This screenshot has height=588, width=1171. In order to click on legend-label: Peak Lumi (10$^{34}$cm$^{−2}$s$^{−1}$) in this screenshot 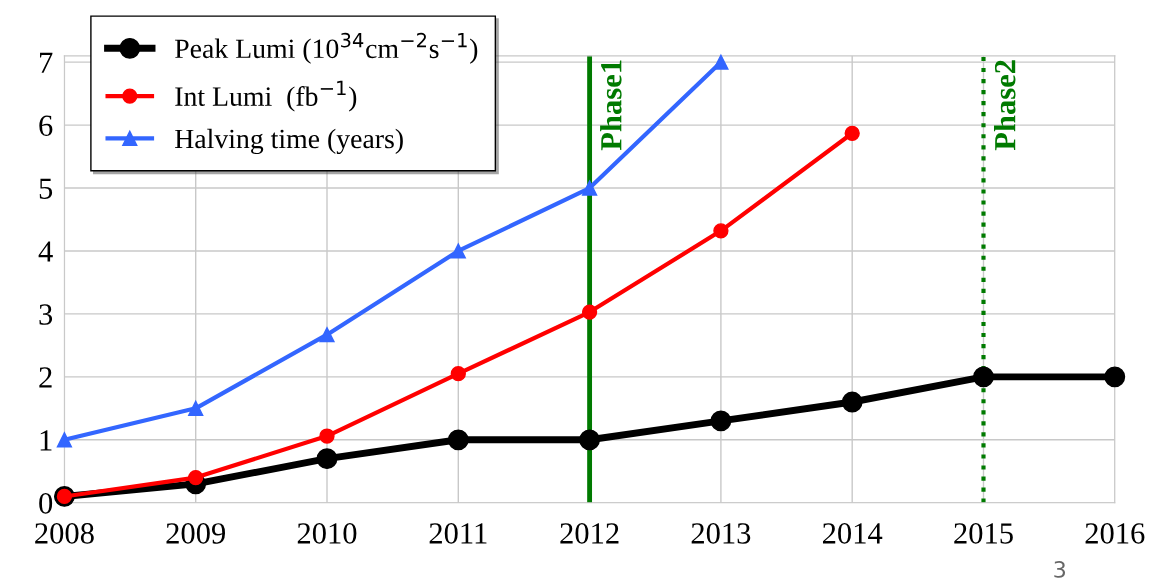, I will do `click(326, 48)`.